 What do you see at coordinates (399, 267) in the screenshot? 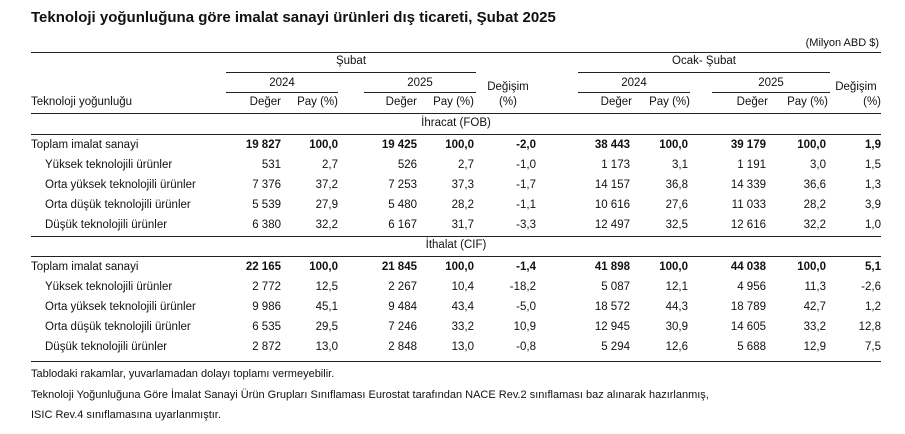
I see `cell-value-2025-feb: 21 845` at bounding box center [399, 267].